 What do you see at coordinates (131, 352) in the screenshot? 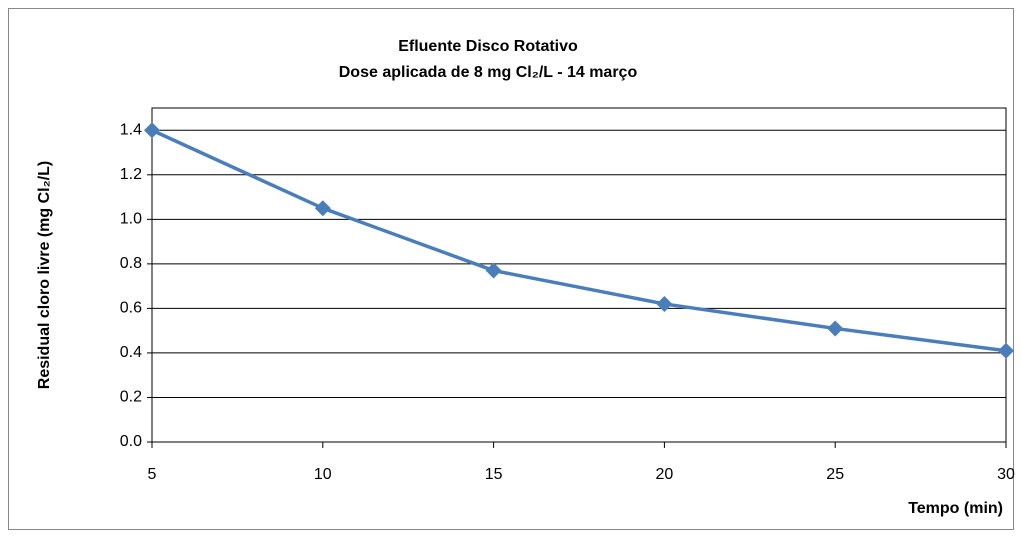
I see `y-tick-label: 0.4` at bounding box center [131, 352].